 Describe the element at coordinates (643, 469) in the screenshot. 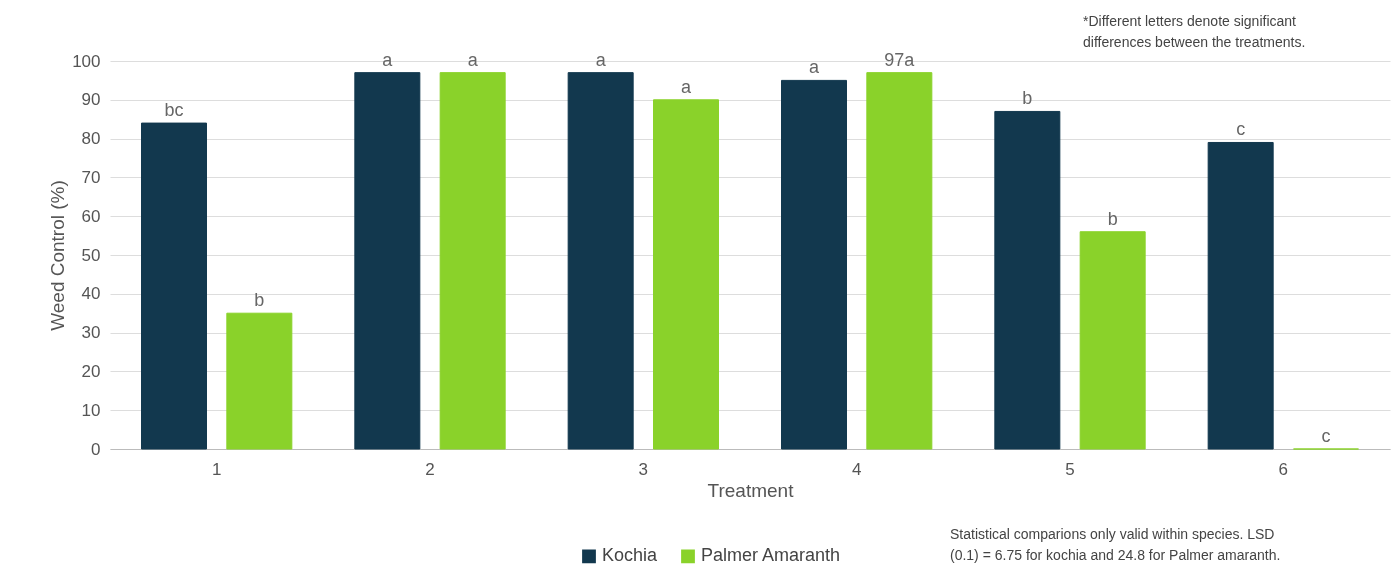

I see `x-tick-label: 3` at that location.